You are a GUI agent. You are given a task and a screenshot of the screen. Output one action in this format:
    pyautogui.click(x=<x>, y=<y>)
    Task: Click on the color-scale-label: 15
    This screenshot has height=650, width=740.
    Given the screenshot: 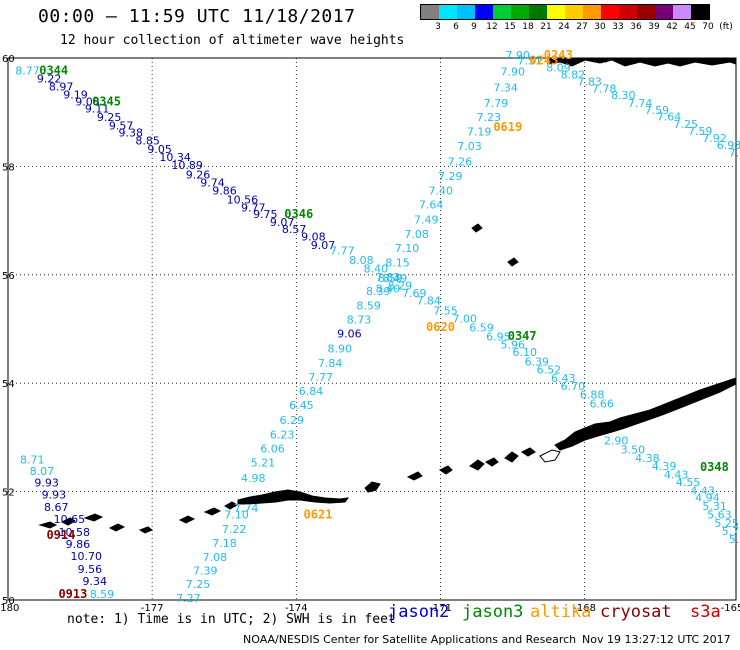 What is the action you would take?
    pyautogui.click(x=510, y=27)
    